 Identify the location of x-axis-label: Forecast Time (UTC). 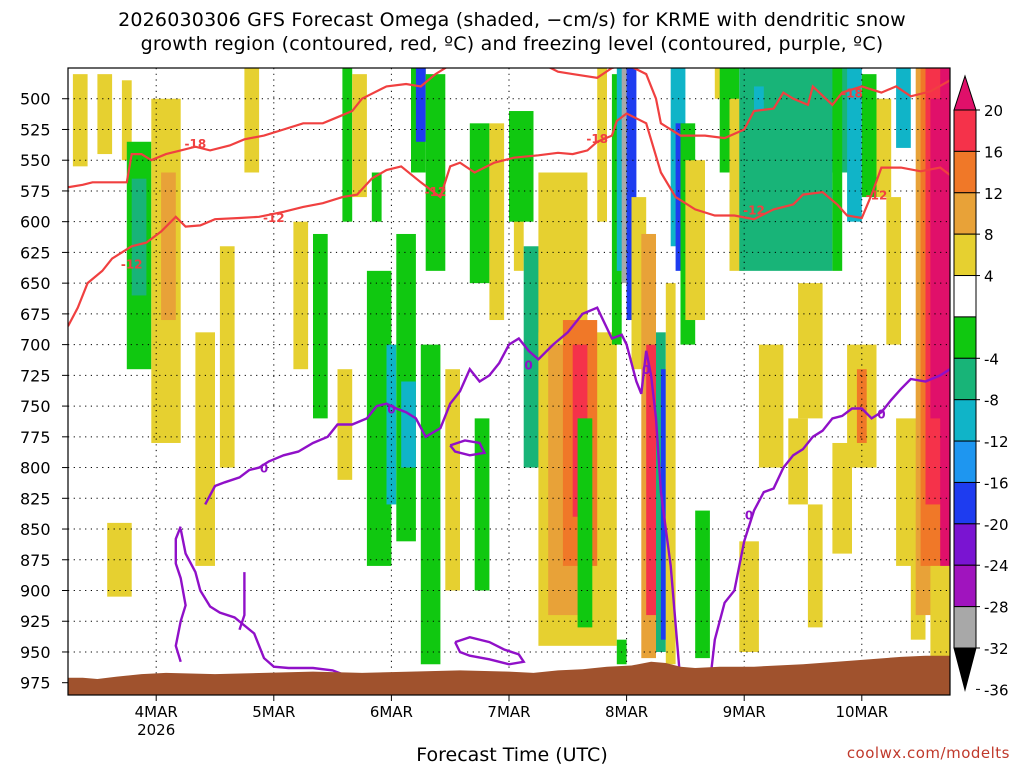
(512, 755).